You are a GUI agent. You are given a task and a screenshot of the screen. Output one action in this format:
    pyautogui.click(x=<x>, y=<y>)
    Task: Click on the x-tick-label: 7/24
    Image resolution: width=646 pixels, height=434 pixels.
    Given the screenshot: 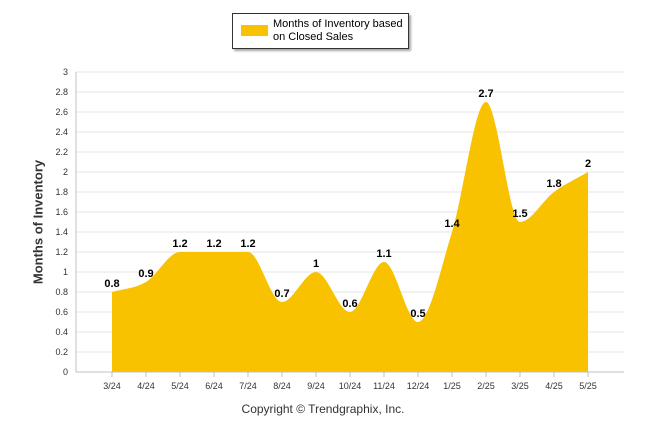 What is the action you would take?
    pyautogui.click(x=248, y=386)
    